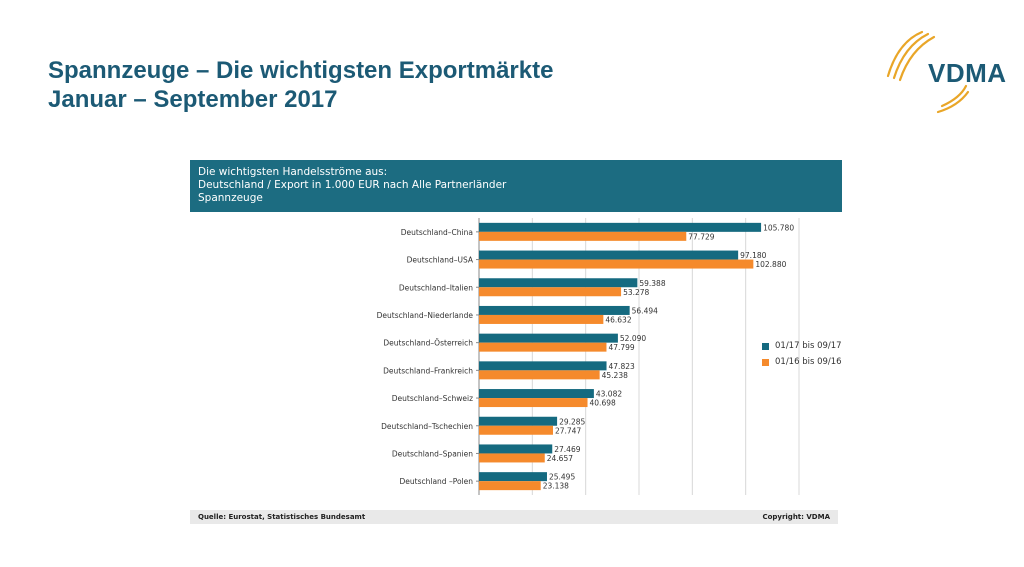  I want to click on legend-item-2017: 01/17 bis 09/17, so click(802, 346).